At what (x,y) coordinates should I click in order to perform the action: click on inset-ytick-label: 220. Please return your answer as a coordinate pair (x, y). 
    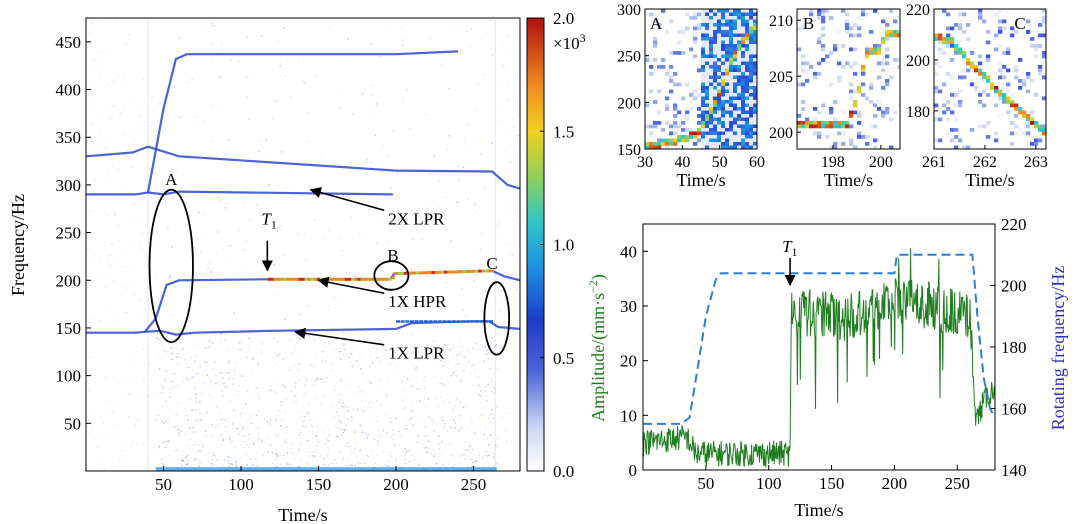
    Looking at the image, I should click on (918, 10).